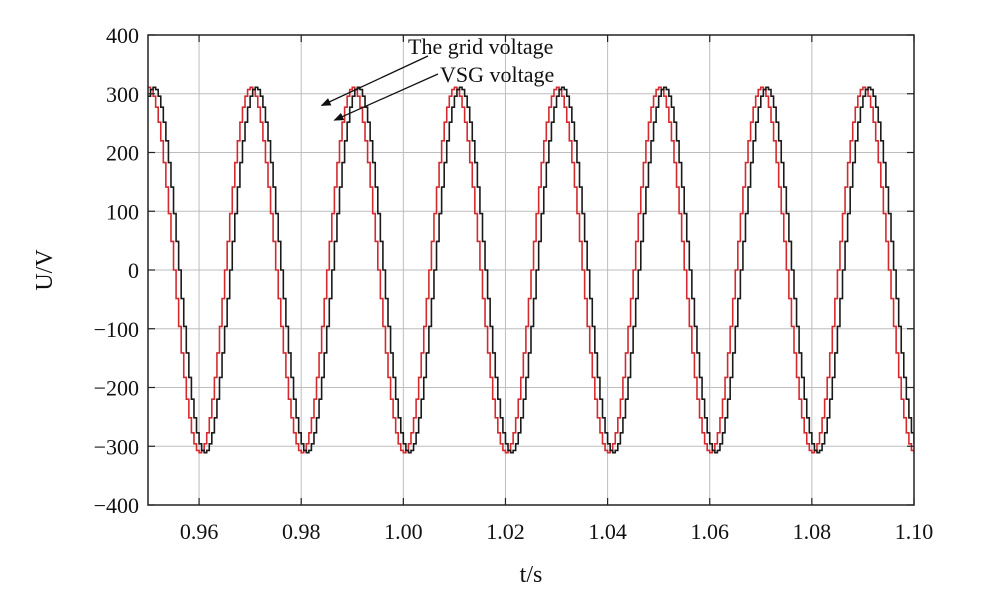  Describe the element at coordinates (122, 153) in the screenshot. I see `y-tick-label: 200` at that location.